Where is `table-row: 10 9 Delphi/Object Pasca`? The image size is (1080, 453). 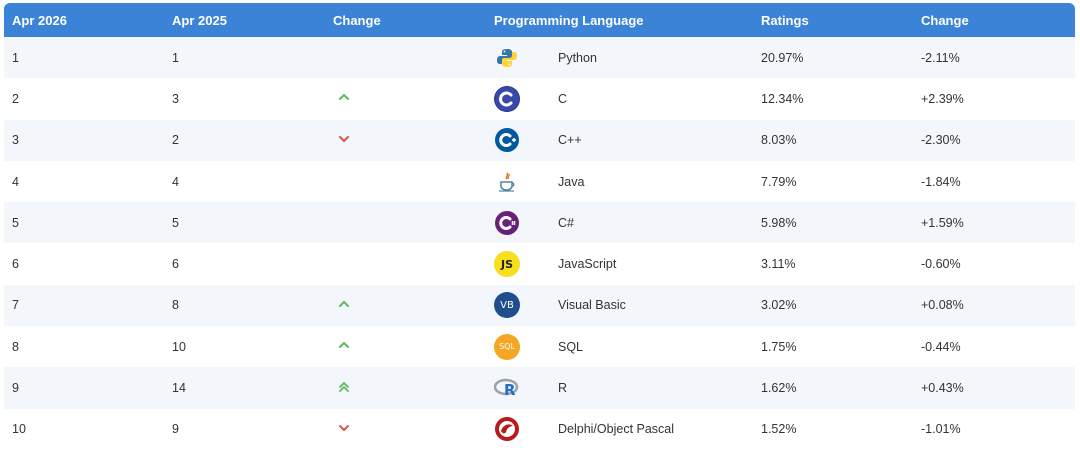 table-row: 10 9 Delphi/Object Pasca is located at coordinates (539, 429).